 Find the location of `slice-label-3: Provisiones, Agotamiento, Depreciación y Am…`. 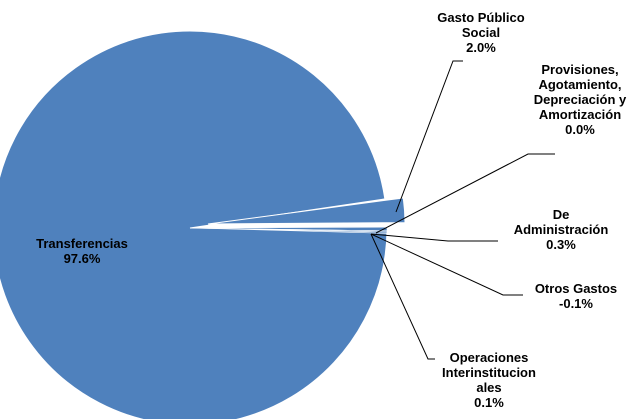

slice-label-3: Provisiones, Agotamiento, Depreciación y Am… is located at coordinates (580, 99).